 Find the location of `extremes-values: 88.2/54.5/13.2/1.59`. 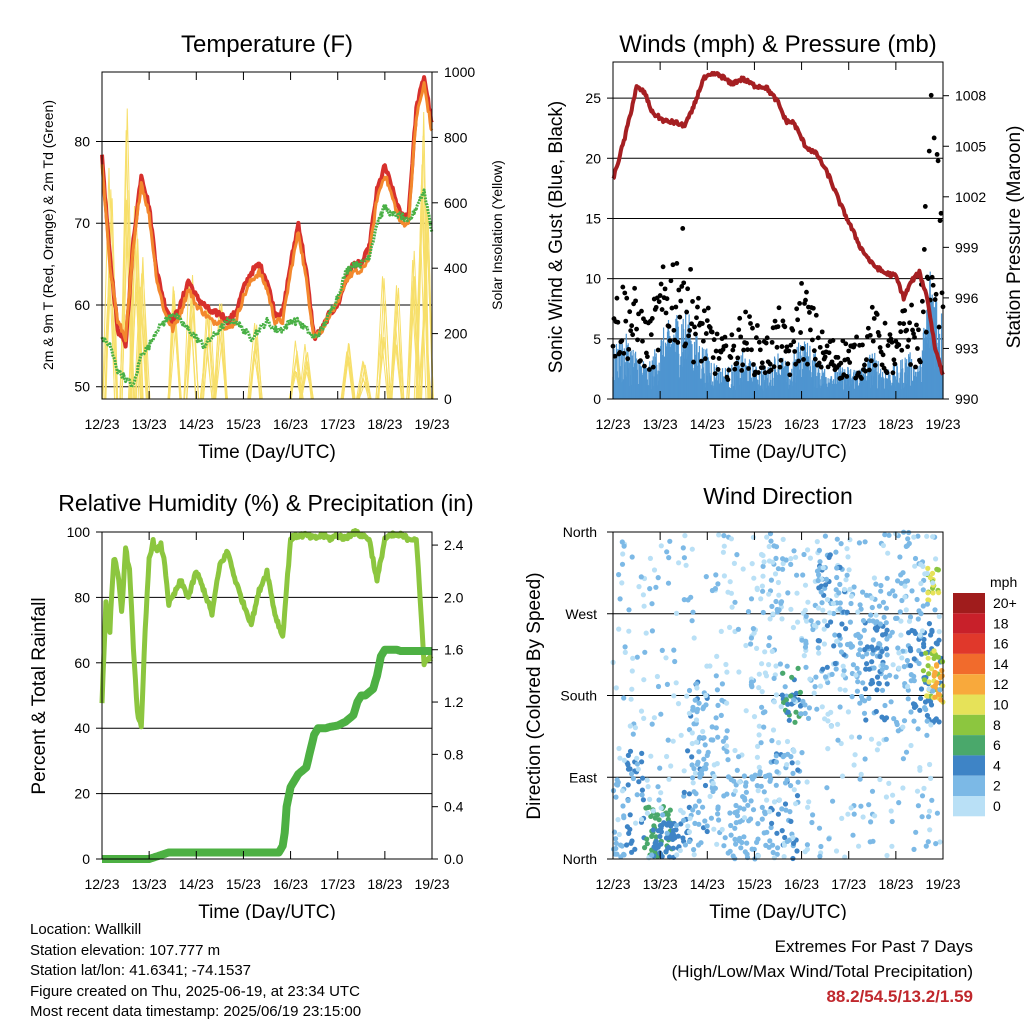

extremes-values: 88.2/54.5/13.2/1.59 is located at coordinates (899, 996).